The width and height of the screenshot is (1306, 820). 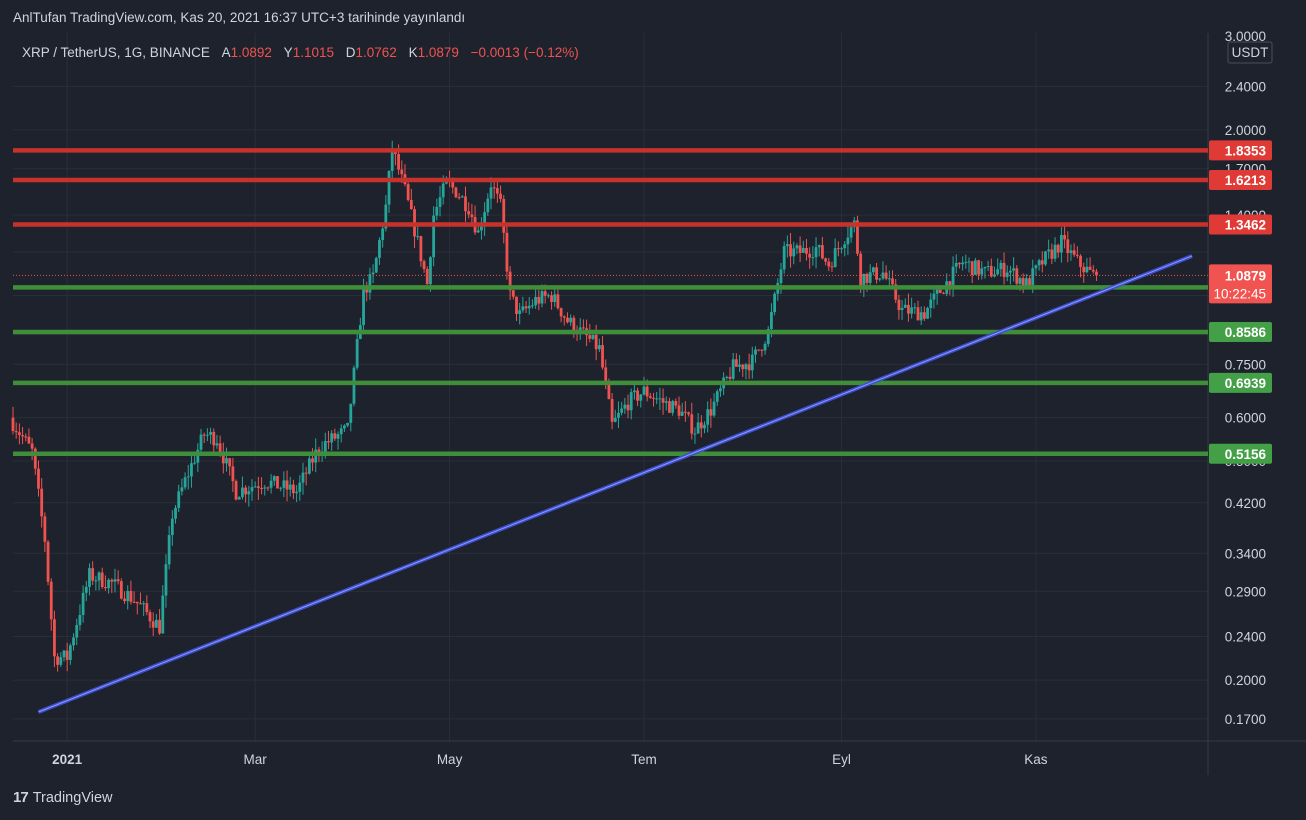 I want to click on x-tick-label: Mar, so click(x=256, y=759).